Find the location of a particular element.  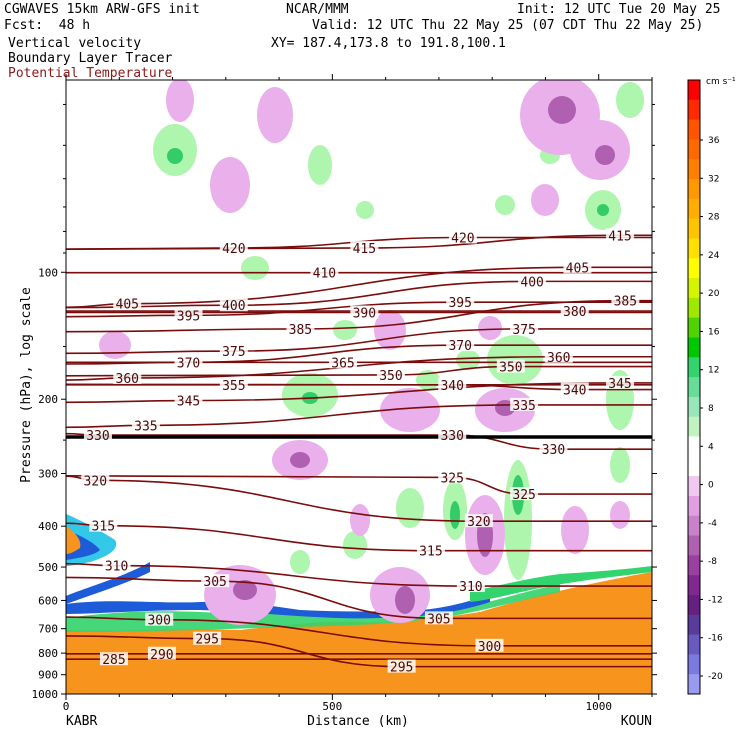

colorbar-label: 12 is located at coordinates (713, 371).